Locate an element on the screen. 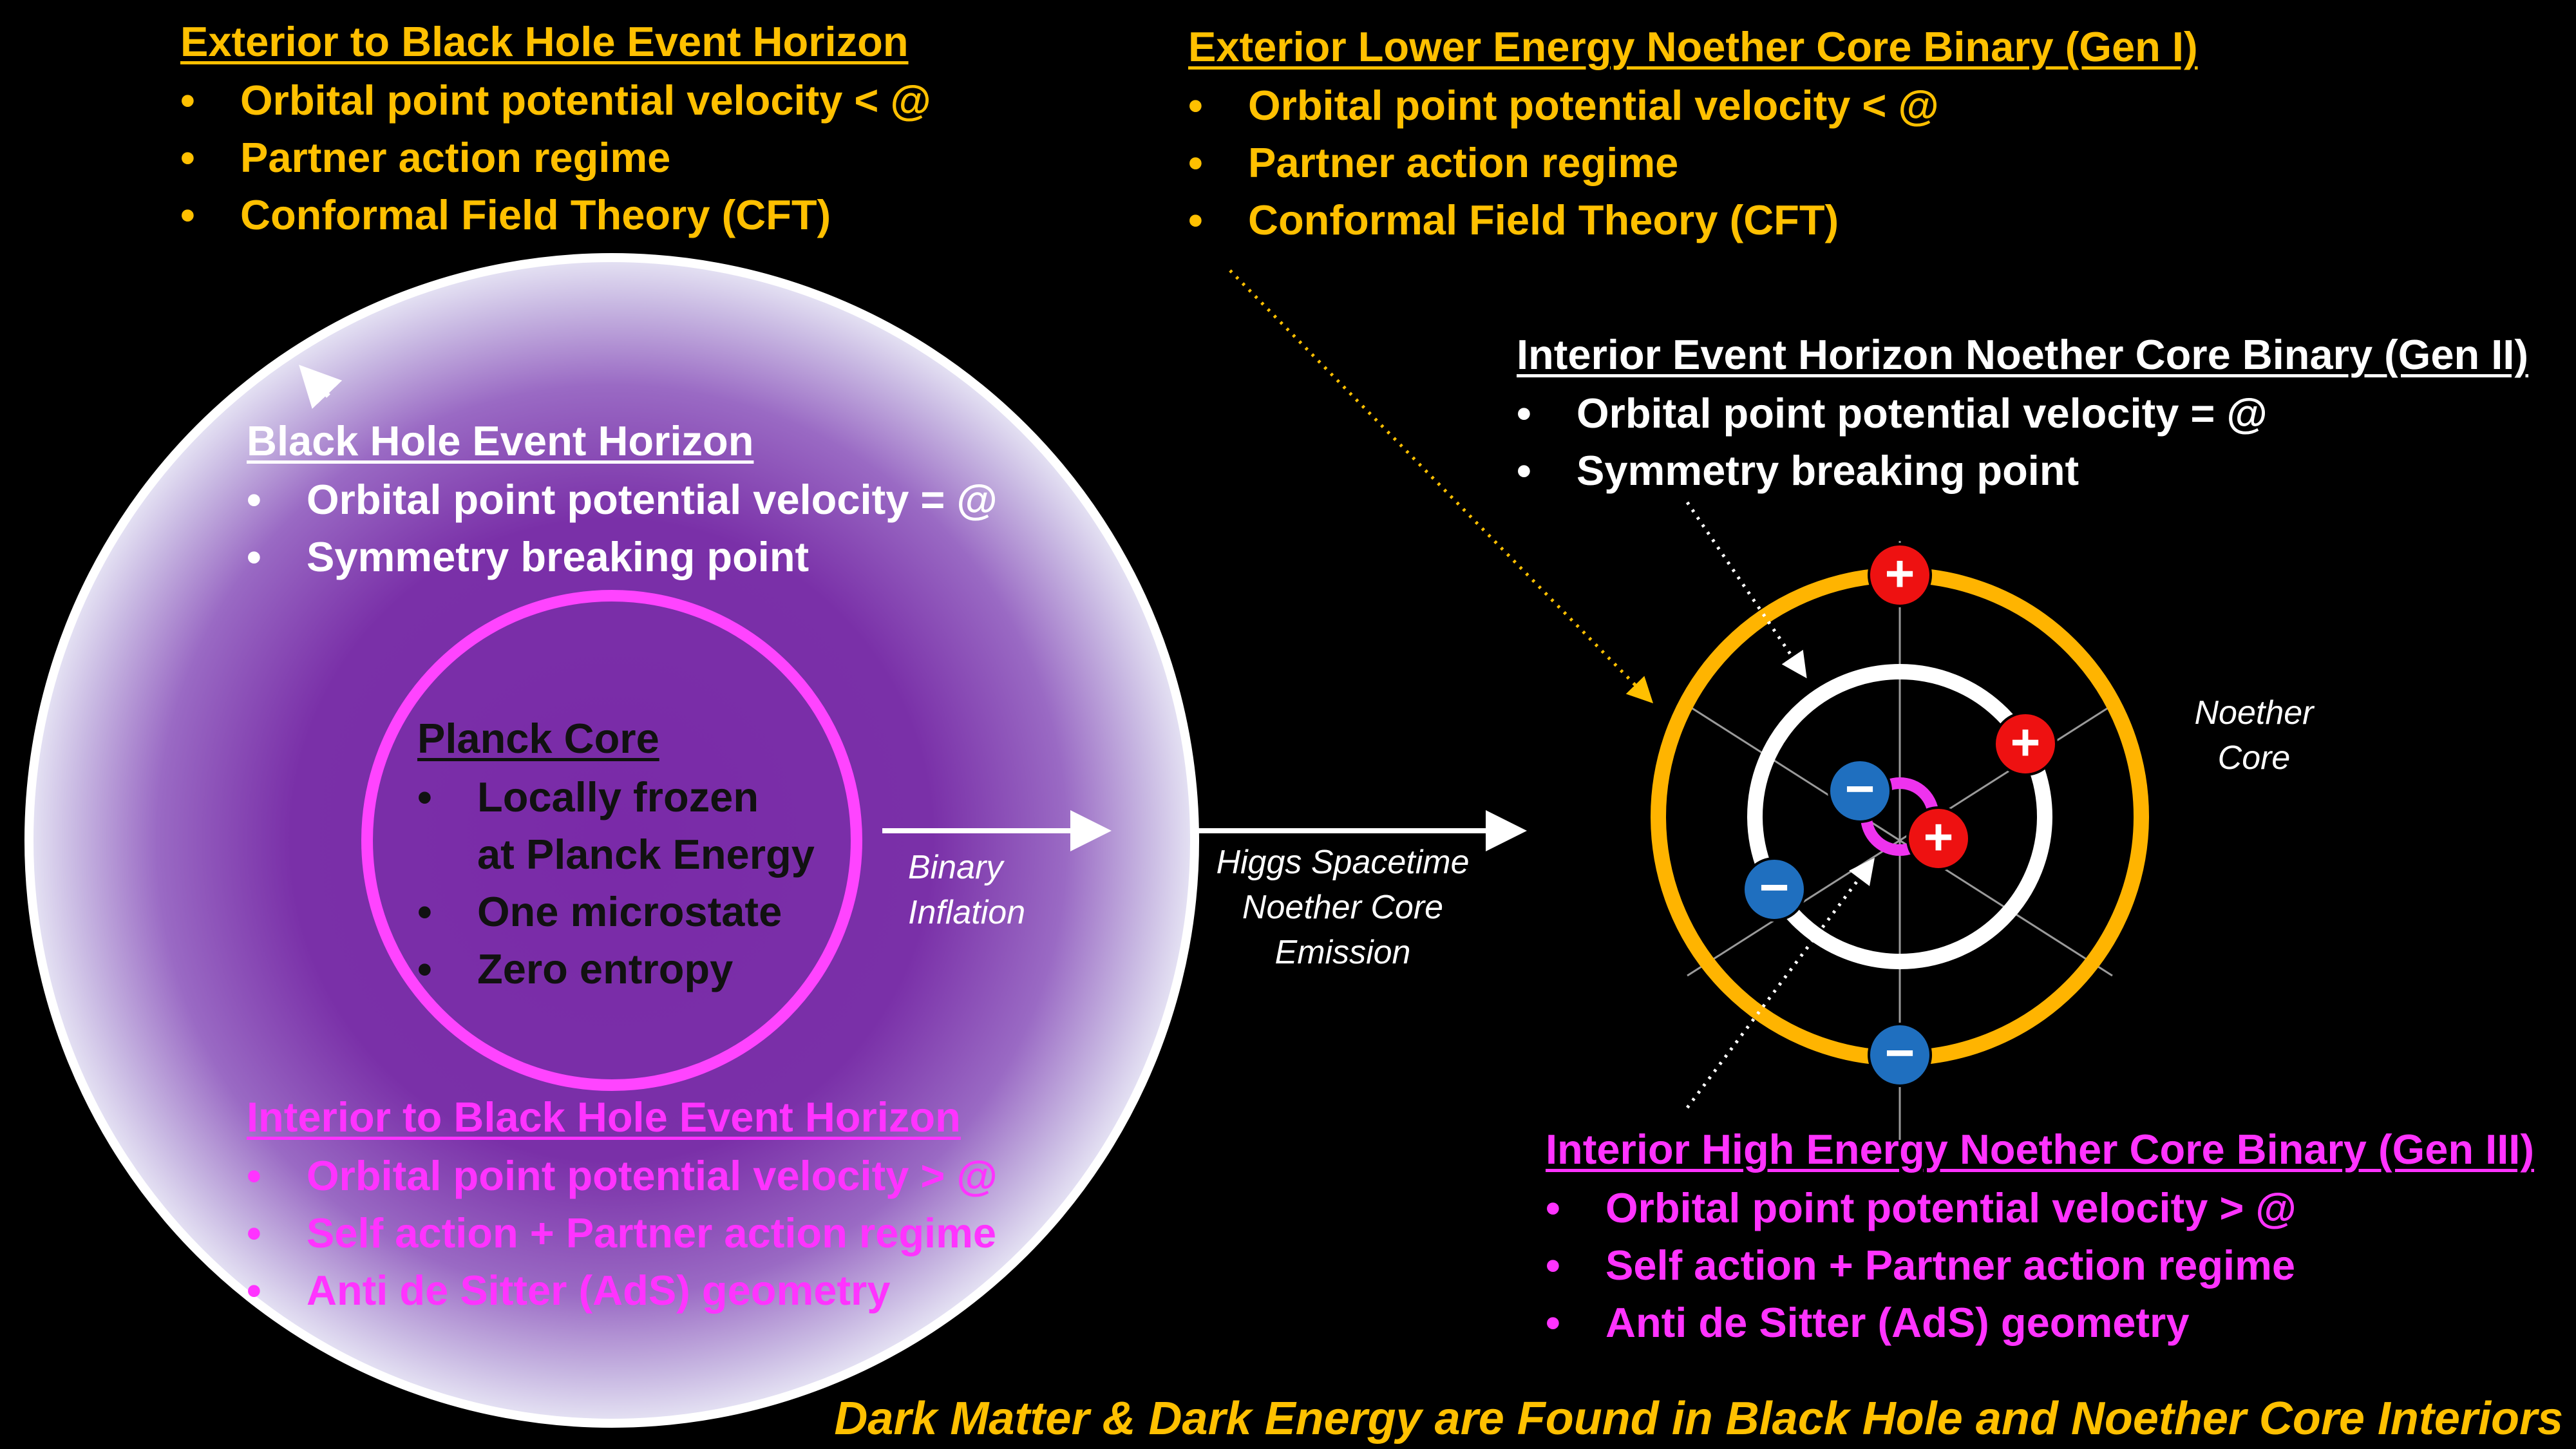  minus-charge-left: − is located at coordinates (1774, 889).